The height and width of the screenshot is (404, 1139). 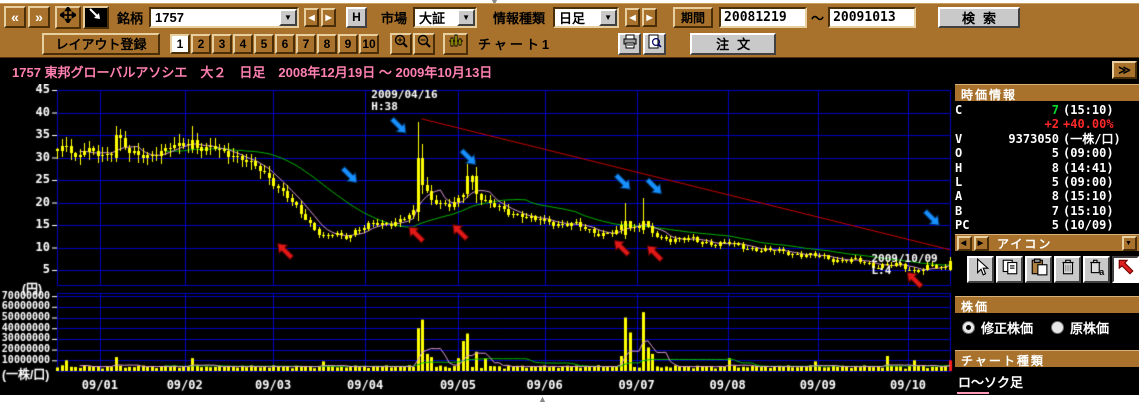 What do you see at coordinates (650, 17) in the screenshot?
I see `info-next-button: ▶` at bounding box center [650, 17].